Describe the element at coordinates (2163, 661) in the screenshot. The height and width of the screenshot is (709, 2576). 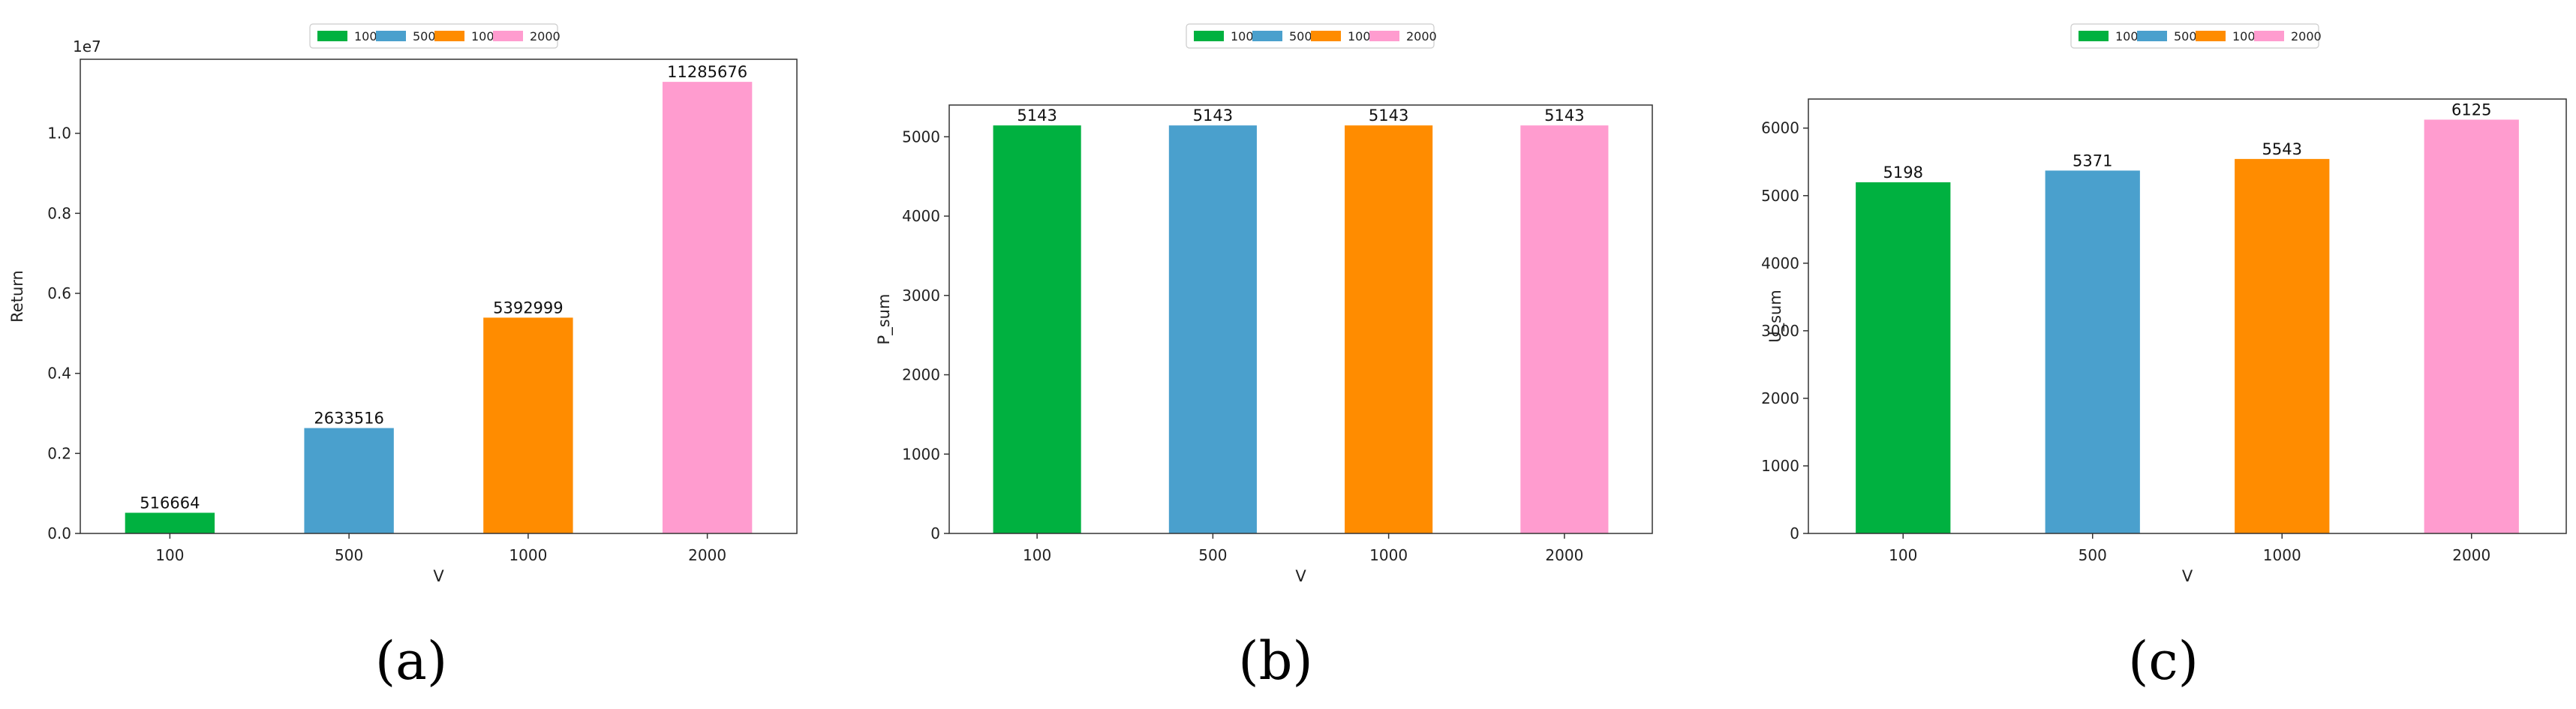
I see `subfigure-label: (c)` at that location.